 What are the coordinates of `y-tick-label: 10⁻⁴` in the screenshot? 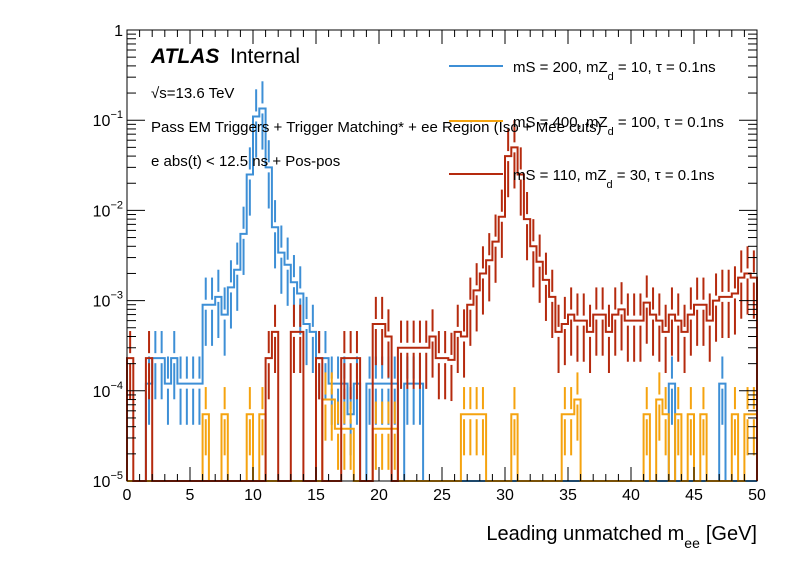 It's located at (108, 390).